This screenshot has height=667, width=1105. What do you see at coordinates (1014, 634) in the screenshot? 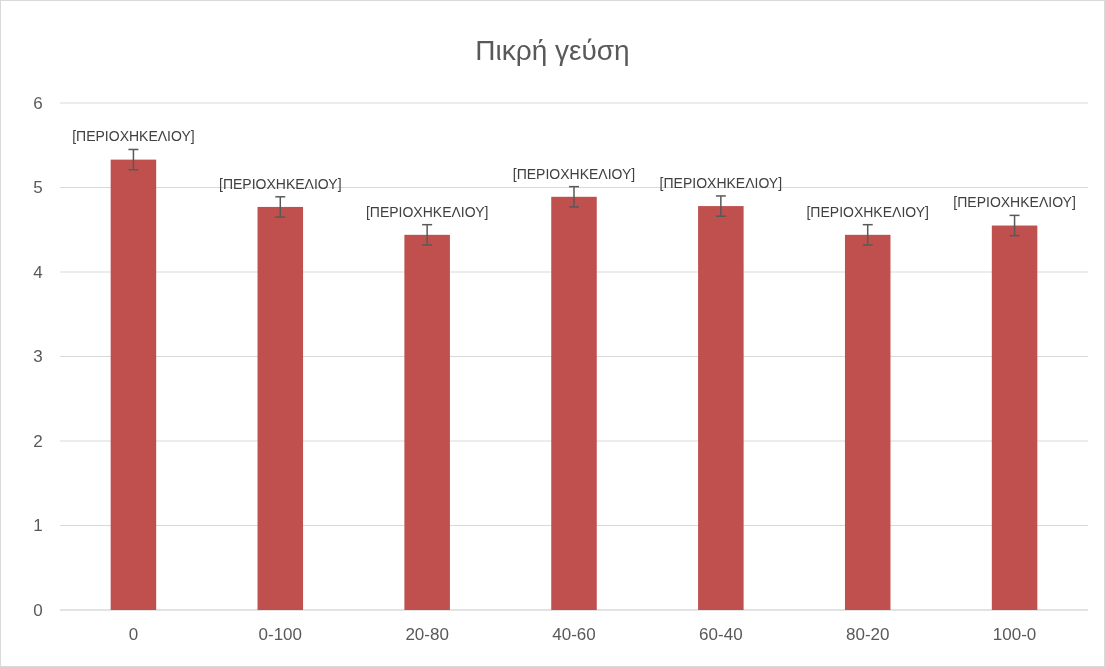
I see `x-tick-label: 100-0` at bounding box center [1014, 634].